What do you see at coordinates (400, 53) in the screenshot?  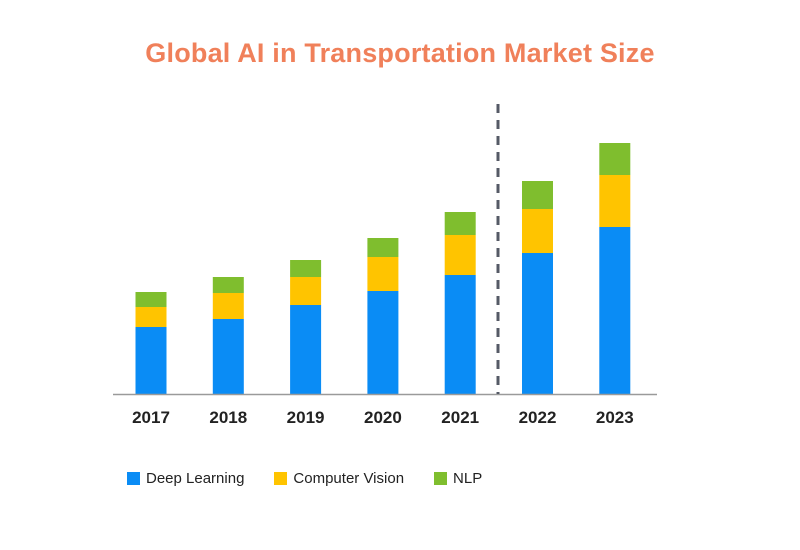 I see `chart-title: Global AI in Transportation Market Size` at bounding box center [400, 53].